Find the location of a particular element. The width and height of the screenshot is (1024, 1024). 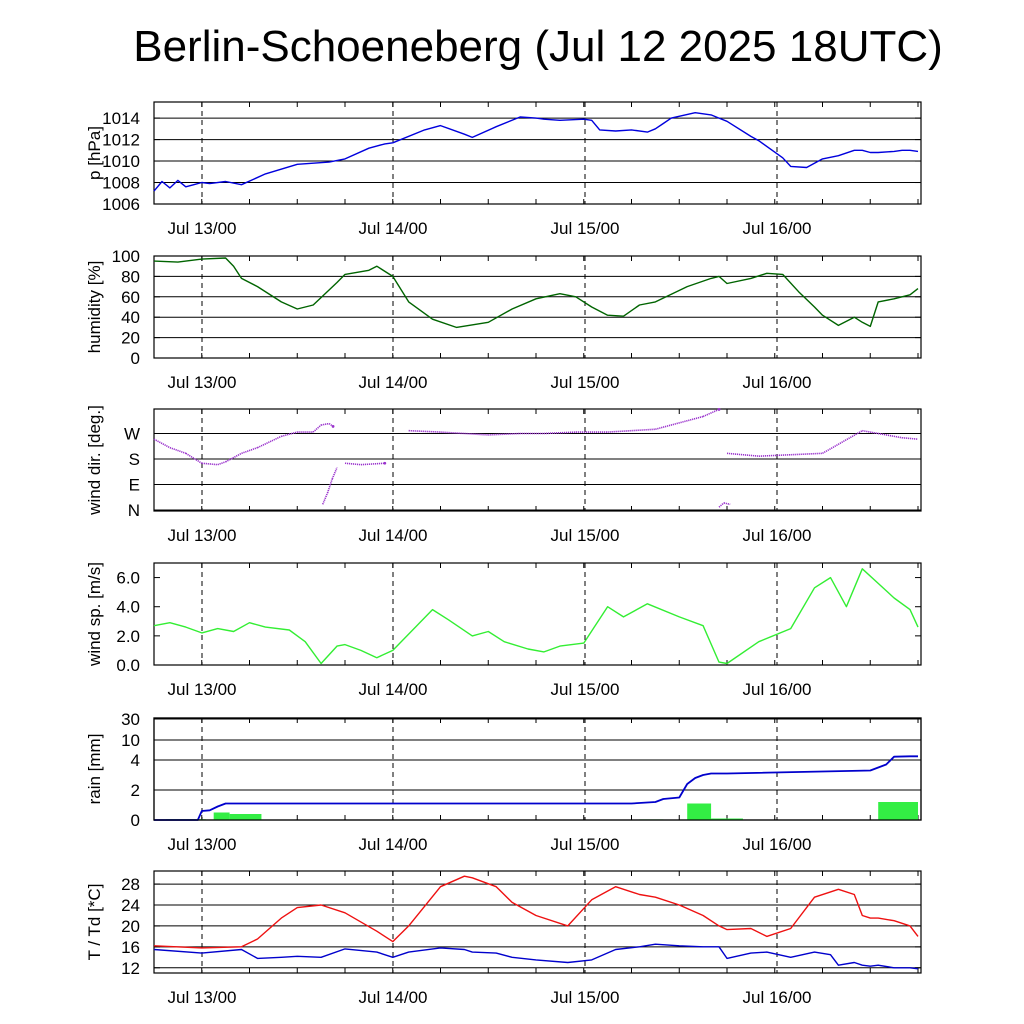

y-tick-label-0-1: 1008 is located at coordinates (121, 183).